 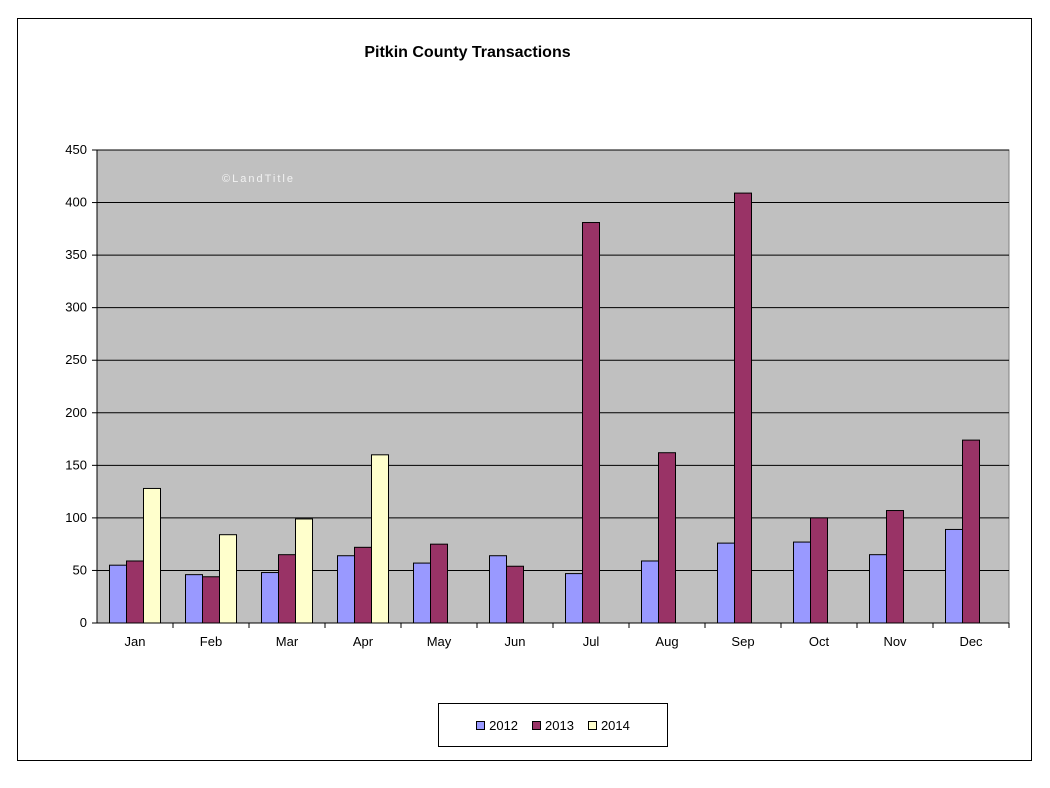 What do you see at coordinates (591, 423) in the screenshot?
I see `bar-2013-jul` at bounding box center [591, 423].